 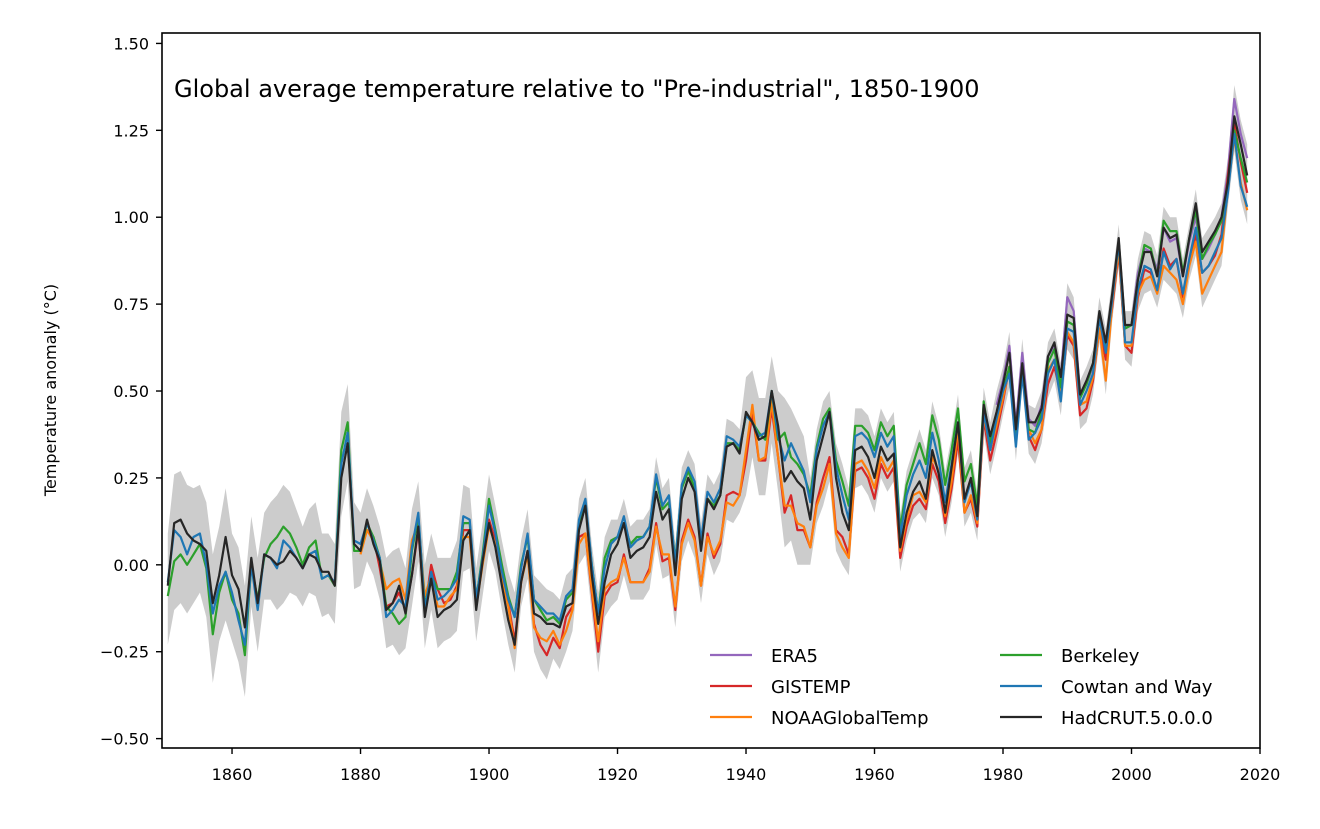 I want to click on x-axis: 1860 1880 1900 1920 1940 1960 1980 2000 2020, so click(x=746, y=766).